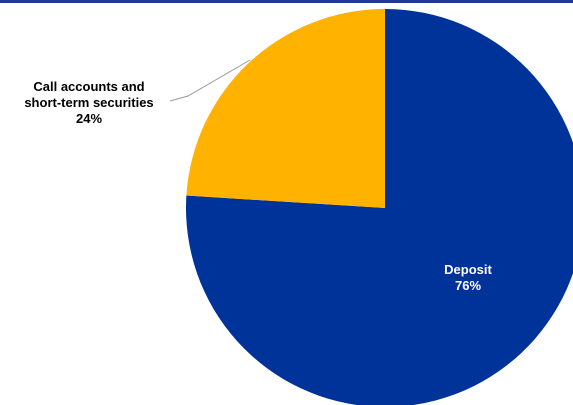 This screenshot has height=405, width=573. I want to click on data-label-call-accounts-line-1: Call accounts and, so click(89, 86).